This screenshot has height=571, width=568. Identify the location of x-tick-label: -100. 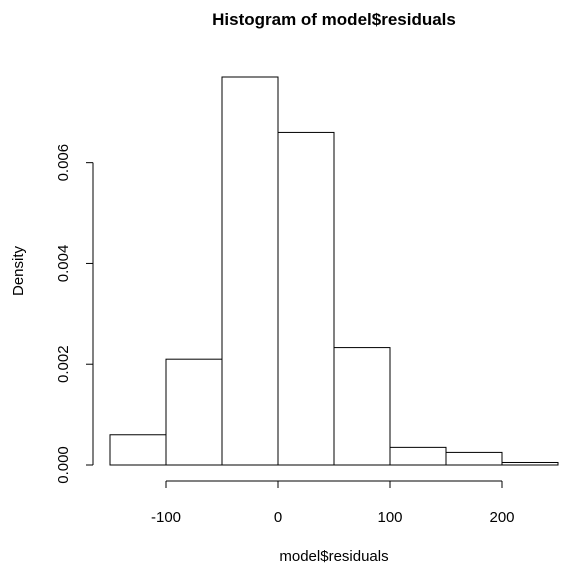
(166, 517).